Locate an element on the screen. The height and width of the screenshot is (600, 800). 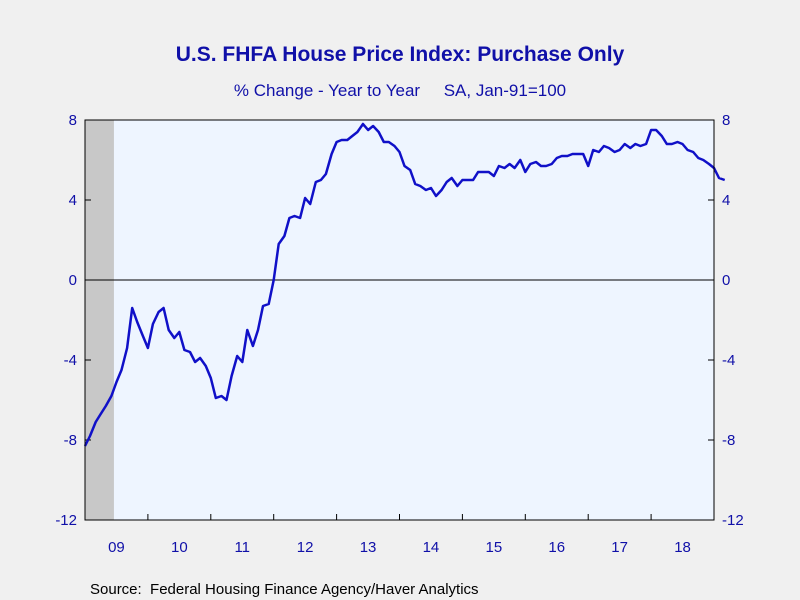
y-tick-label-left: 8 is located at coordinates (73, 120).